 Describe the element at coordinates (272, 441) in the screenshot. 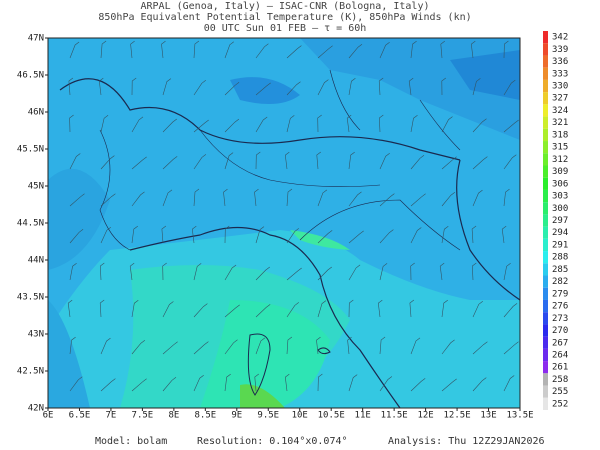

I see `footer-resolution: Resolution: 0.104°x0.074°` at that location.